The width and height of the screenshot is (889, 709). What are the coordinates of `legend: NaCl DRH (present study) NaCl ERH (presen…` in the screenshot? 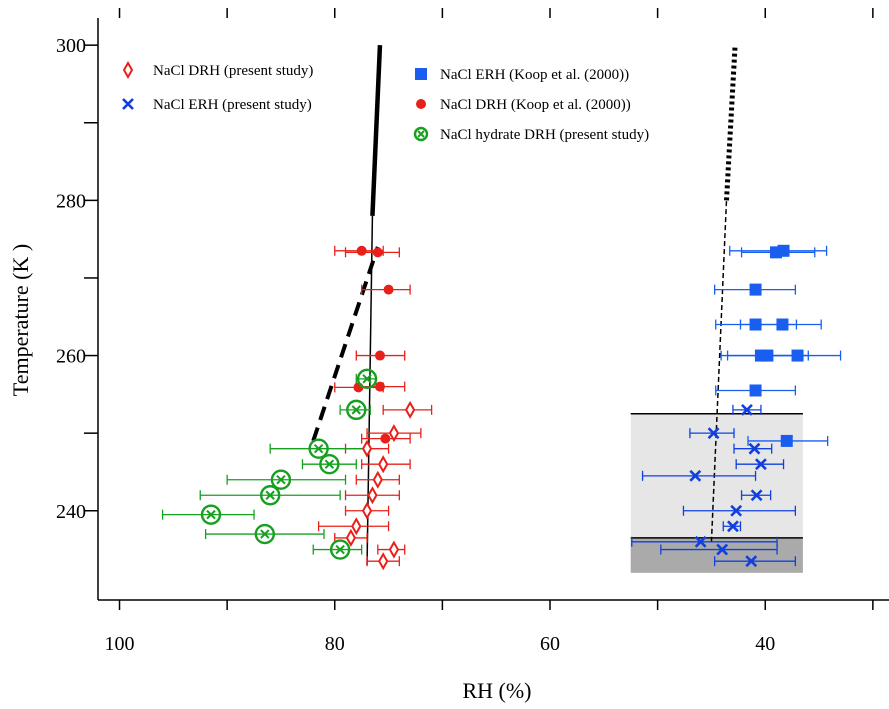 It's located at (385, 101).